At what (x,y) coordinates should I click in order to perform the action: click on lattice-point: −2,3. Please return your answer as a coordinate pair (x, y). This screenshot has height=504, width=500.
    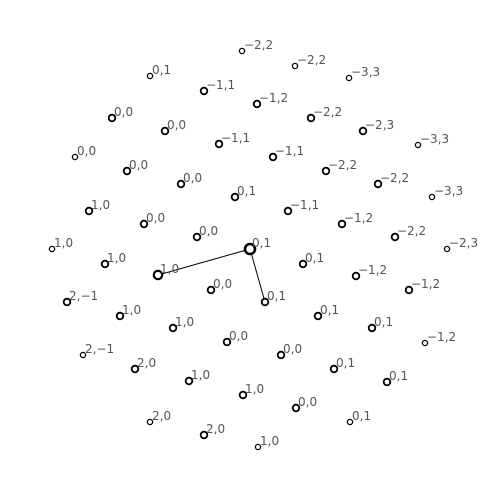
    Looking at the image, I should click on (376, 127).